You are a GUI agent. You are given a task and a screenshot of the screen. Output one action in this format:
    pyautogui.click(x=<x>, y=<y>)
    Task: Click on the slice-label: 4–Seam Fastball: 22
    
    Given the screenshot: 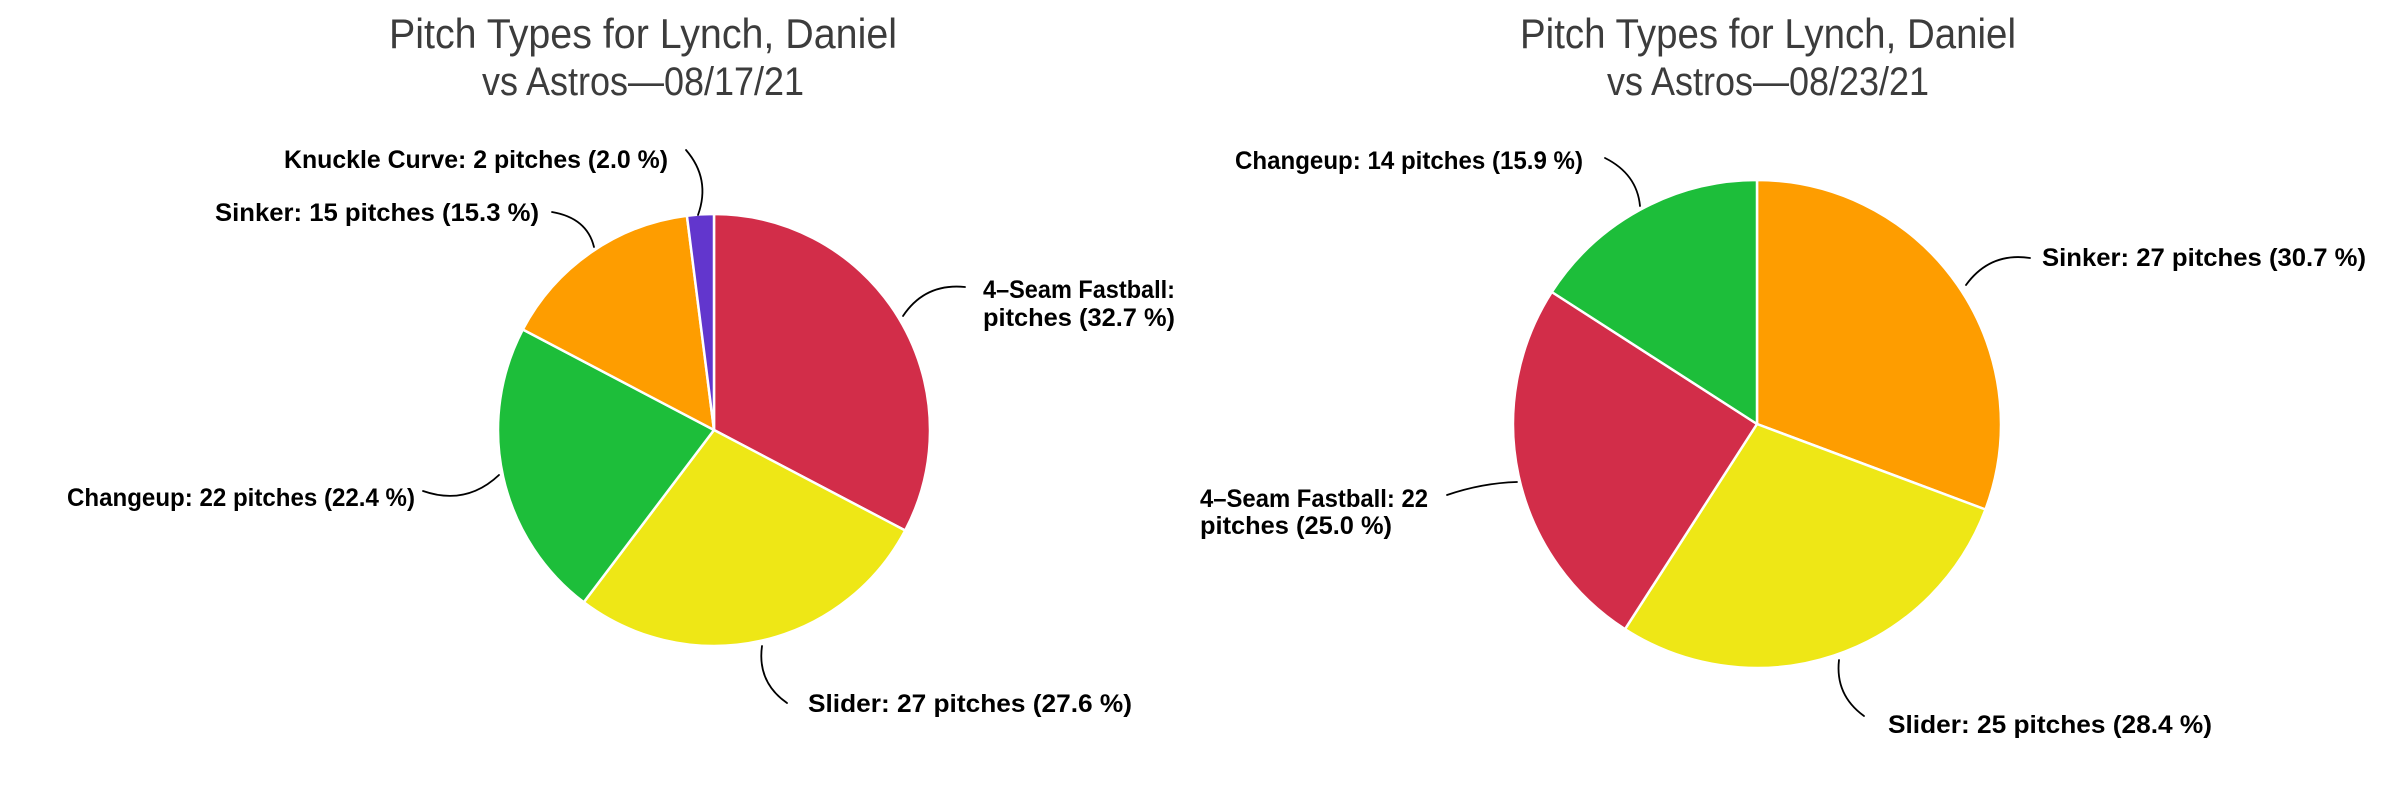 What is the action you would take?
    pyautogui.click(x=1314, y=499)
    